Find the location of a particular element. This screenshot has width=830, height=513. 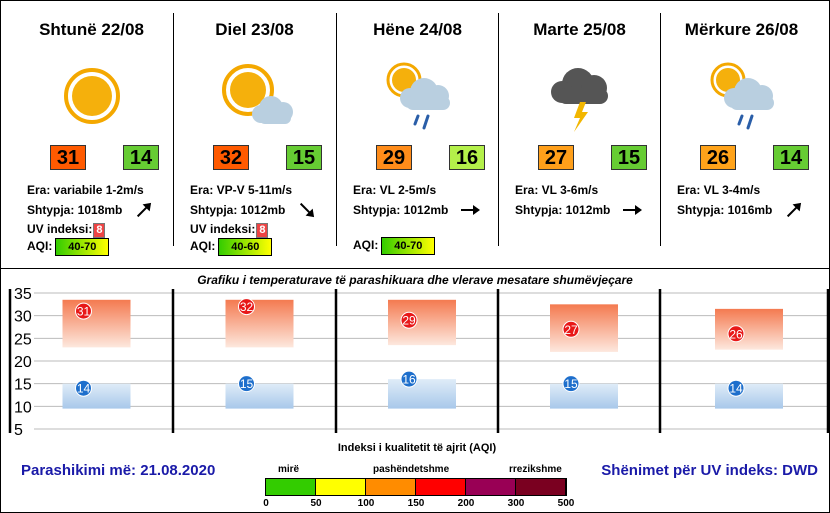

aqi-scale-tick: 300 is located at coordinates (516, 503).